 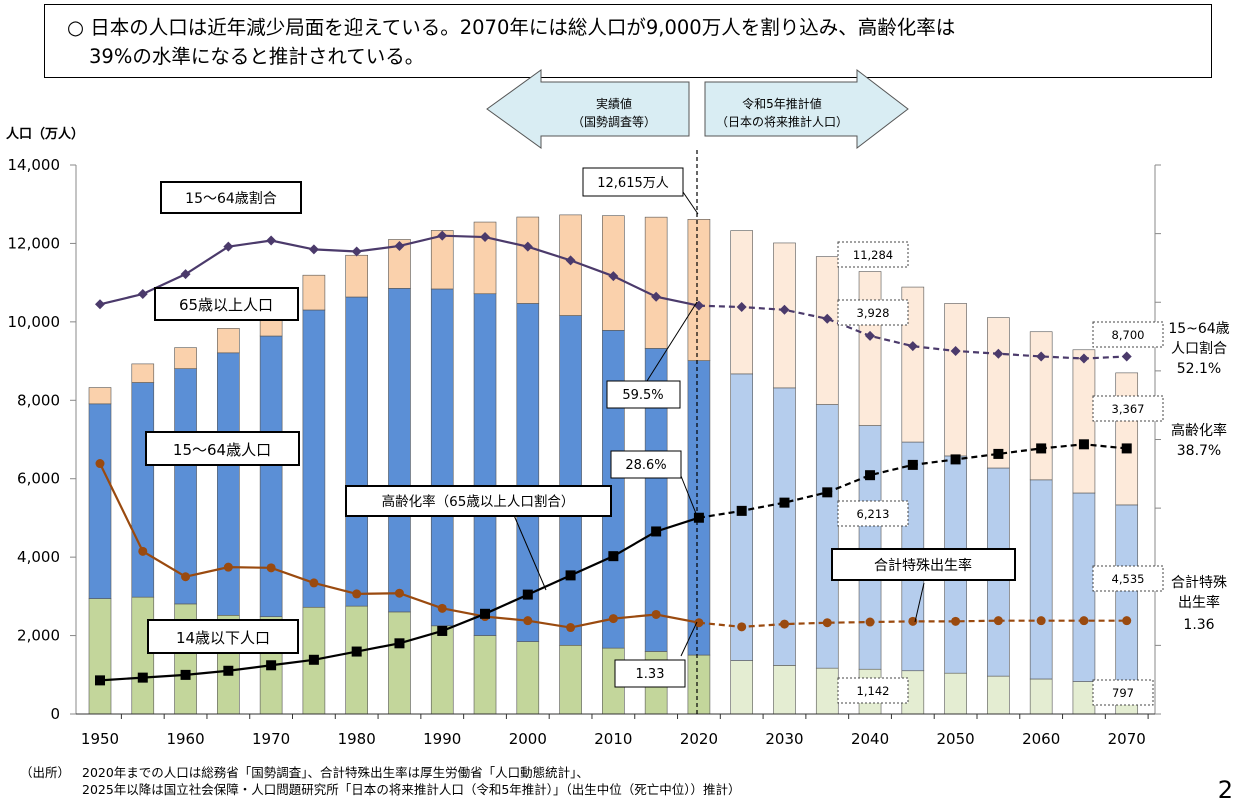 I want to click on working-2070-value: 4,535, so click(x=1128, y=579).